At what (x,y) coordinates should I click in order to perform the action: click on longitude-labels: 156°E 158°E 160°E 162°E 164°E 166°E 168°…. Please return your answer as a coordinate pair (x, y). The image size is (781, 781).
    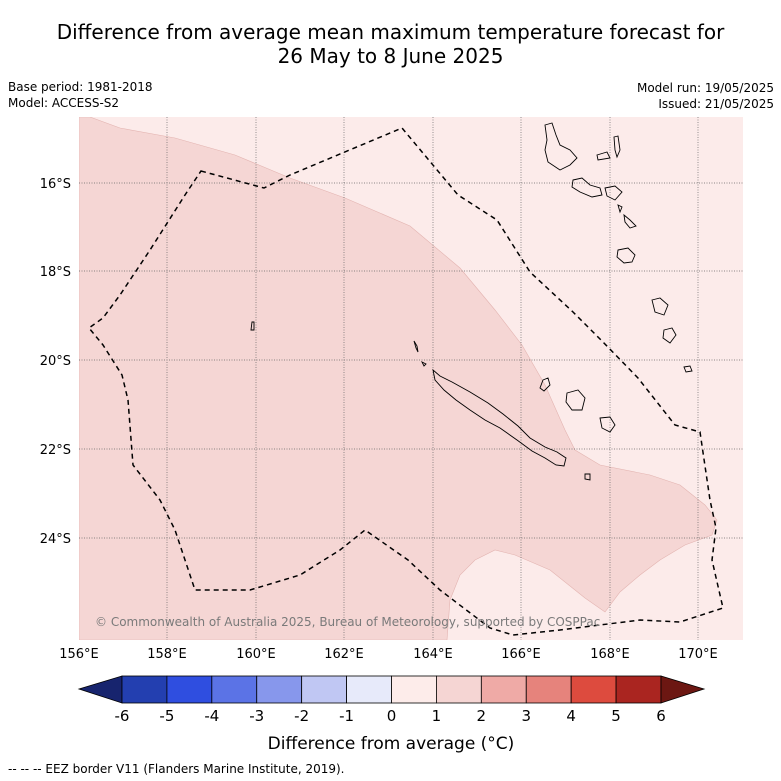
    Looking at the image, I should click on (388, 654).